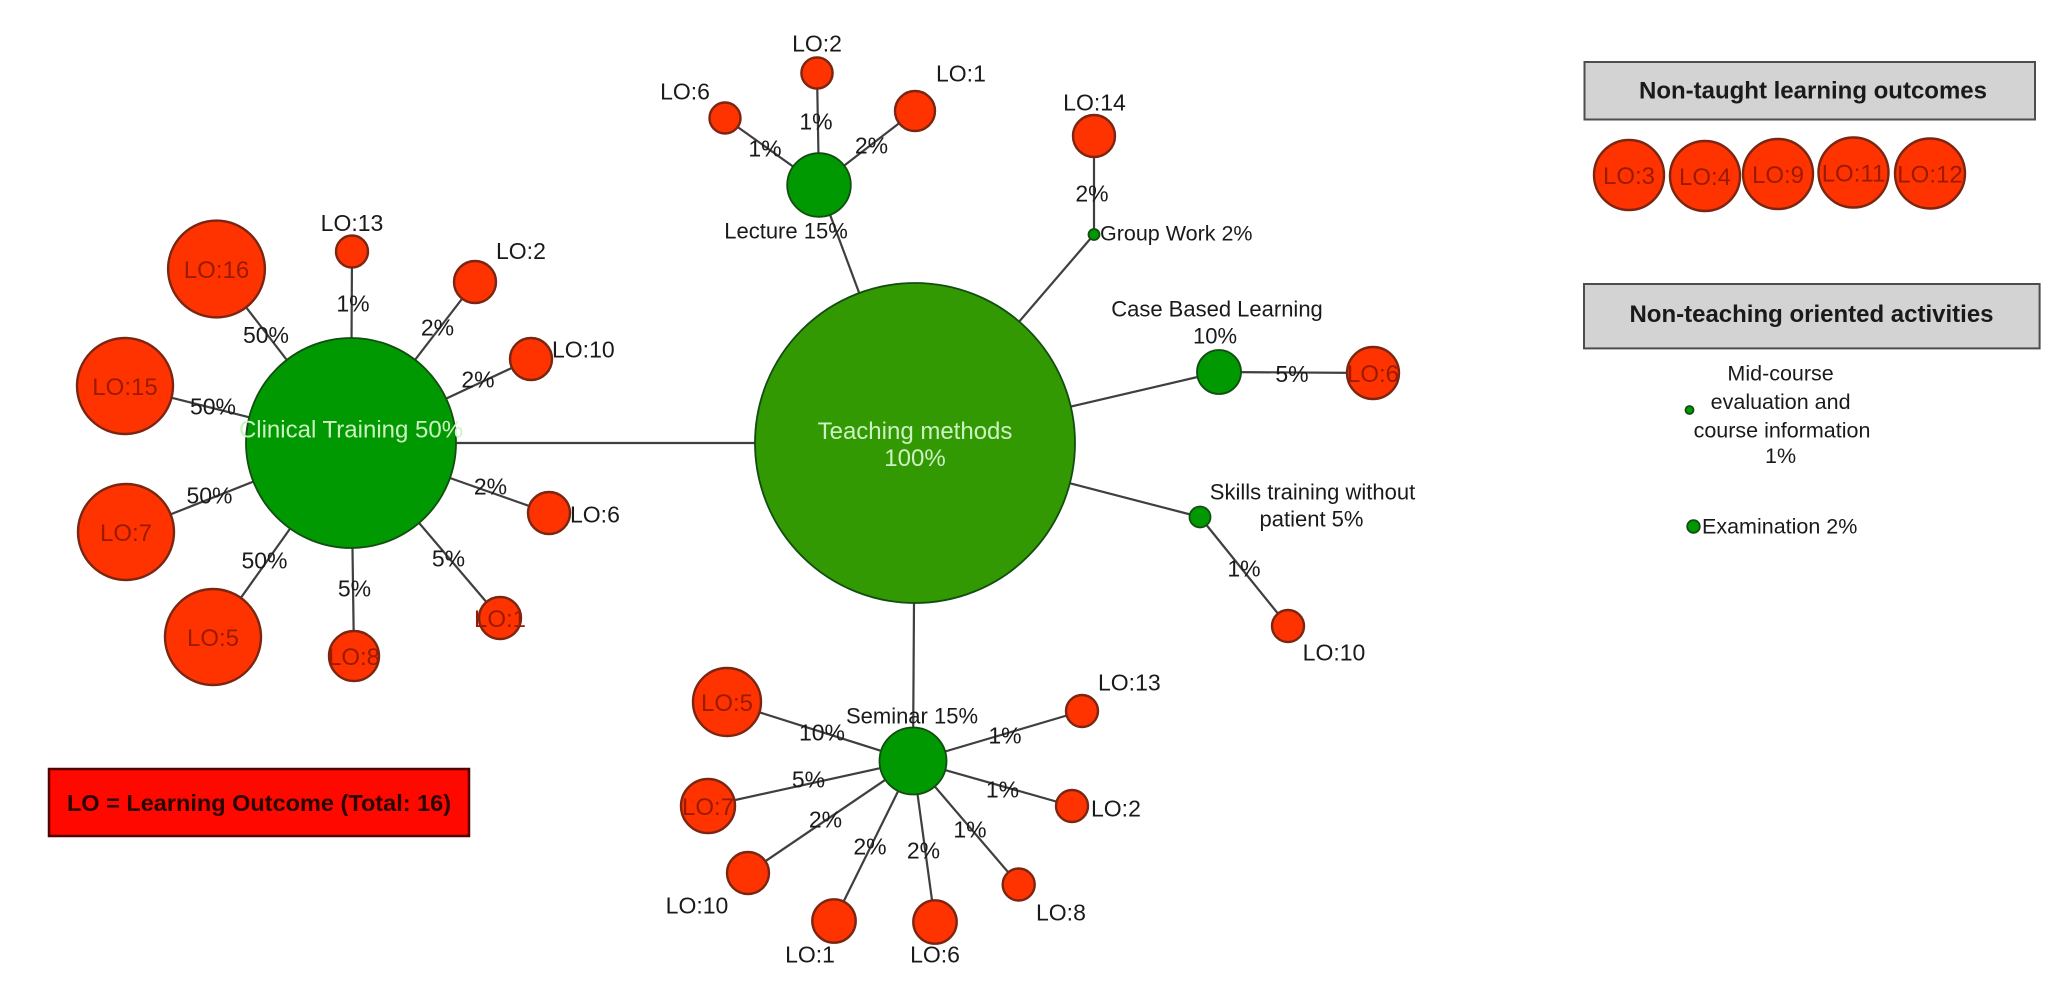  What do you see at coordinates (1854, 174) in the screenshot?
I see `svg-text: LO:11` at bounding box center [1854, 174].